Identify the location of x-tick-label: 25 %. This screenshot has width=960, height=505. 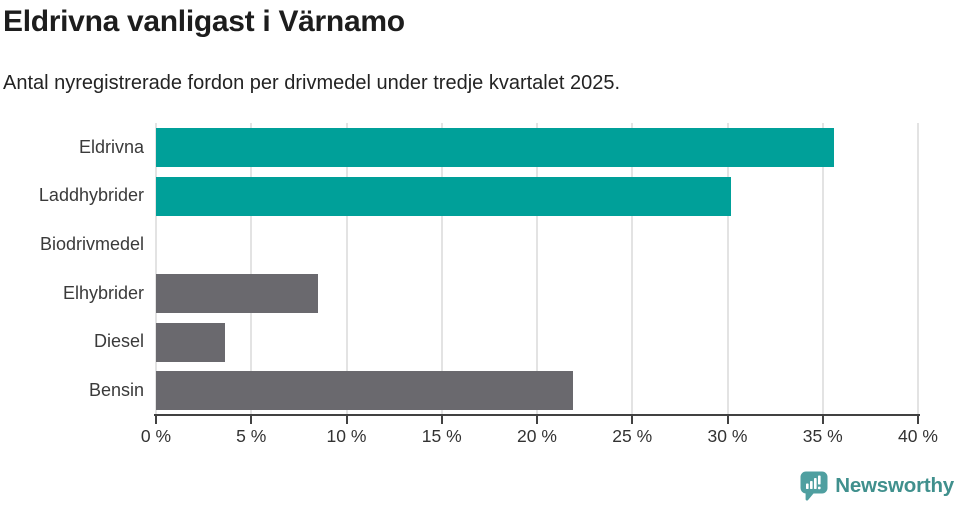
(632, 436).